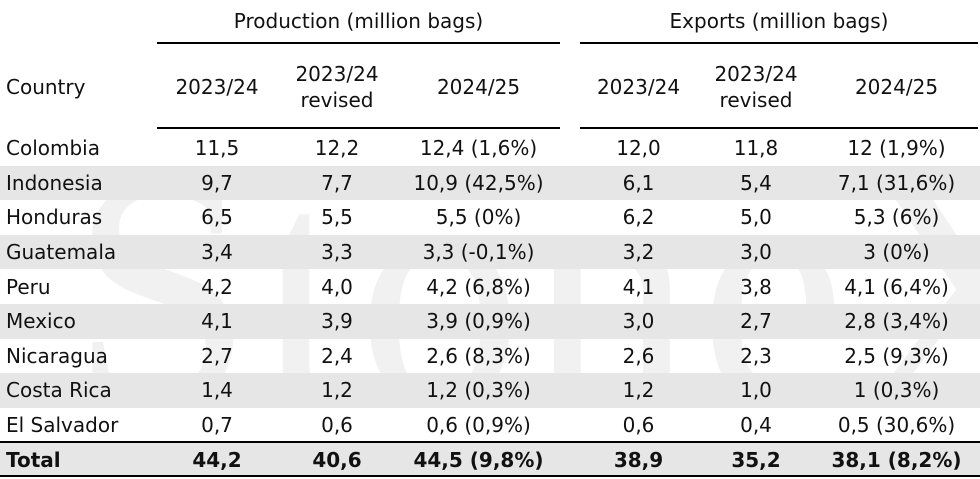 This screenshot has width=980, height=479. I want to click on cell: 3,8, so click(756, 286).